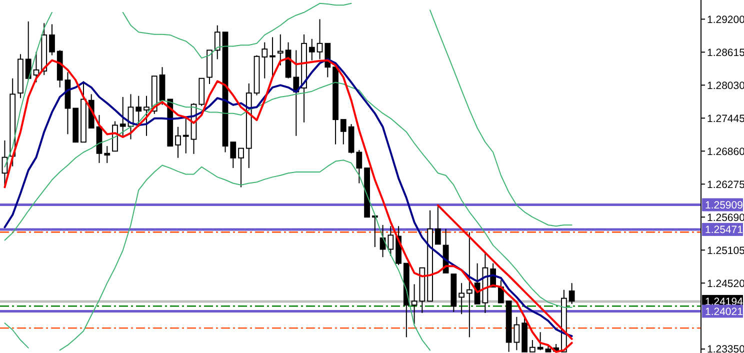 The image size is (744, 353). Describe the element at coordinates (724, 230) in the screenshot. I see `ref-line-label: 1.25471` at that location.